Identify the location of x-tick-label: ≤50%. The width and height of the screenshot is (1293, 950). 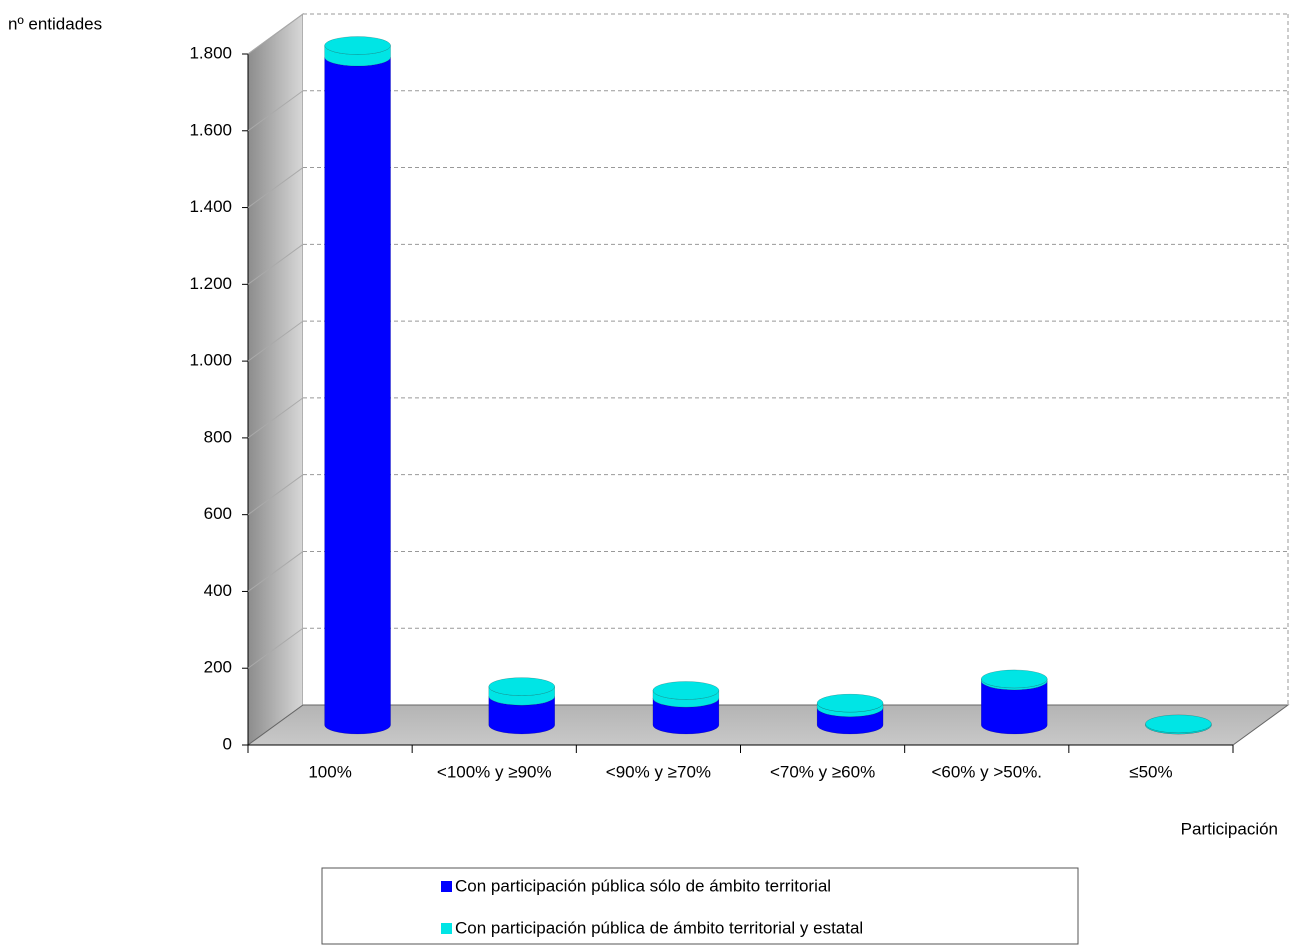
(1150, 771).